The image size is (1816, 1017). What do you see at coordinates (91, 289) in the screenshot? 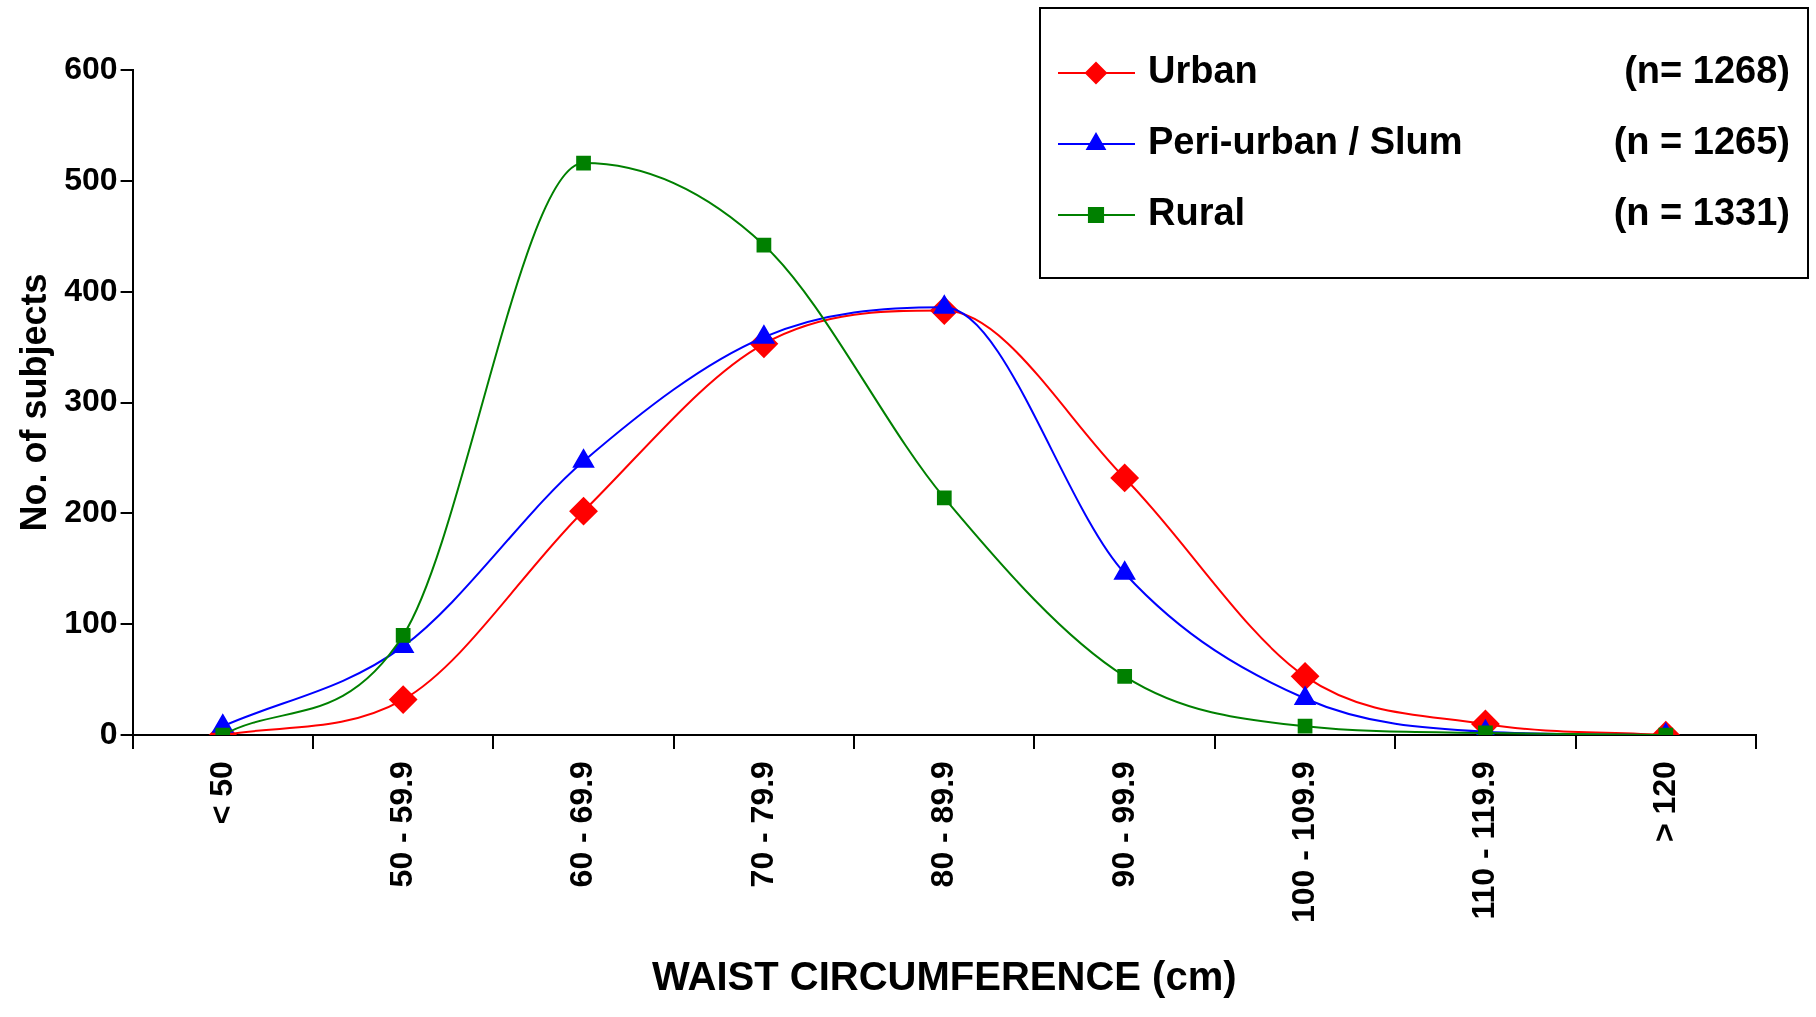
I see `y-tick-label: 400` at bounding box center [91, 289].